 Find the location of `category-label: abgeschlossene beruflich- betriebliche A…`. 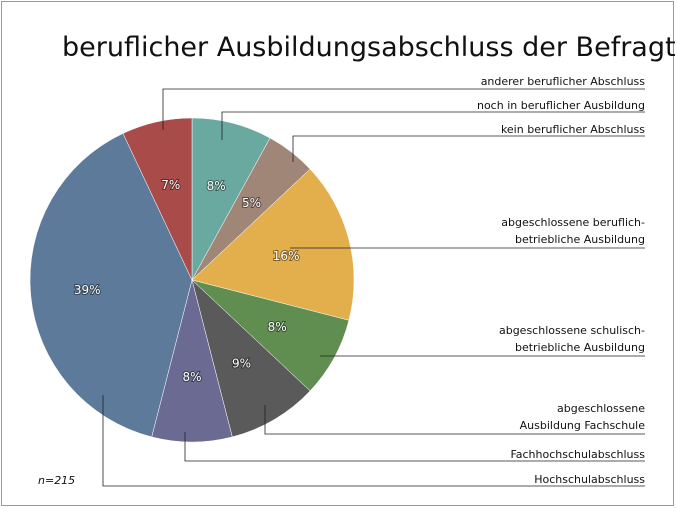

category-label: abgeschlossene beruflich- betriebliche A… is located at coordinates (573, 231).